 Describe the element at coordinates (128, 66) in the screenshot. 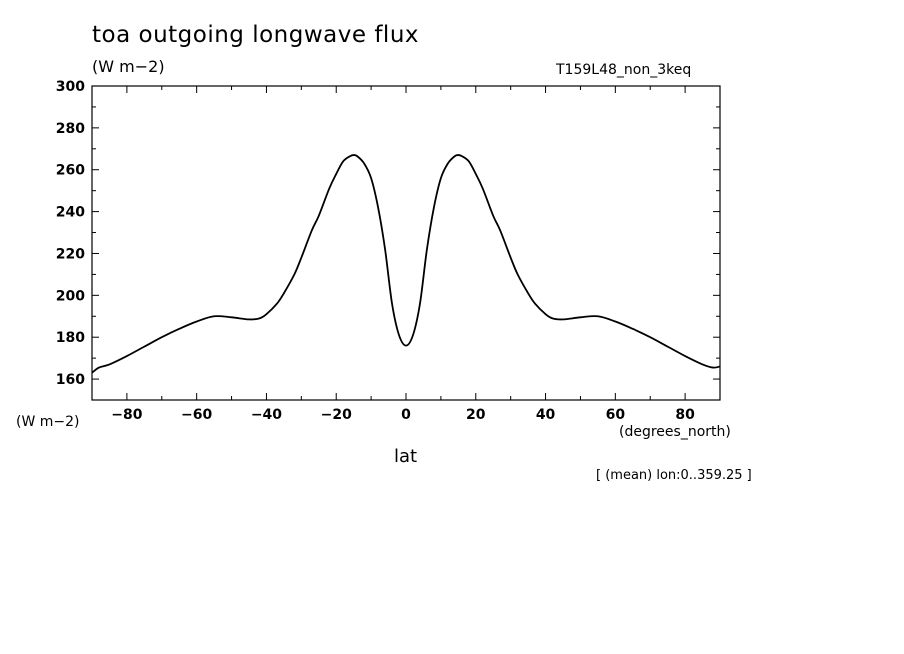

I see `units-label-top: (W m−2)` at that location.